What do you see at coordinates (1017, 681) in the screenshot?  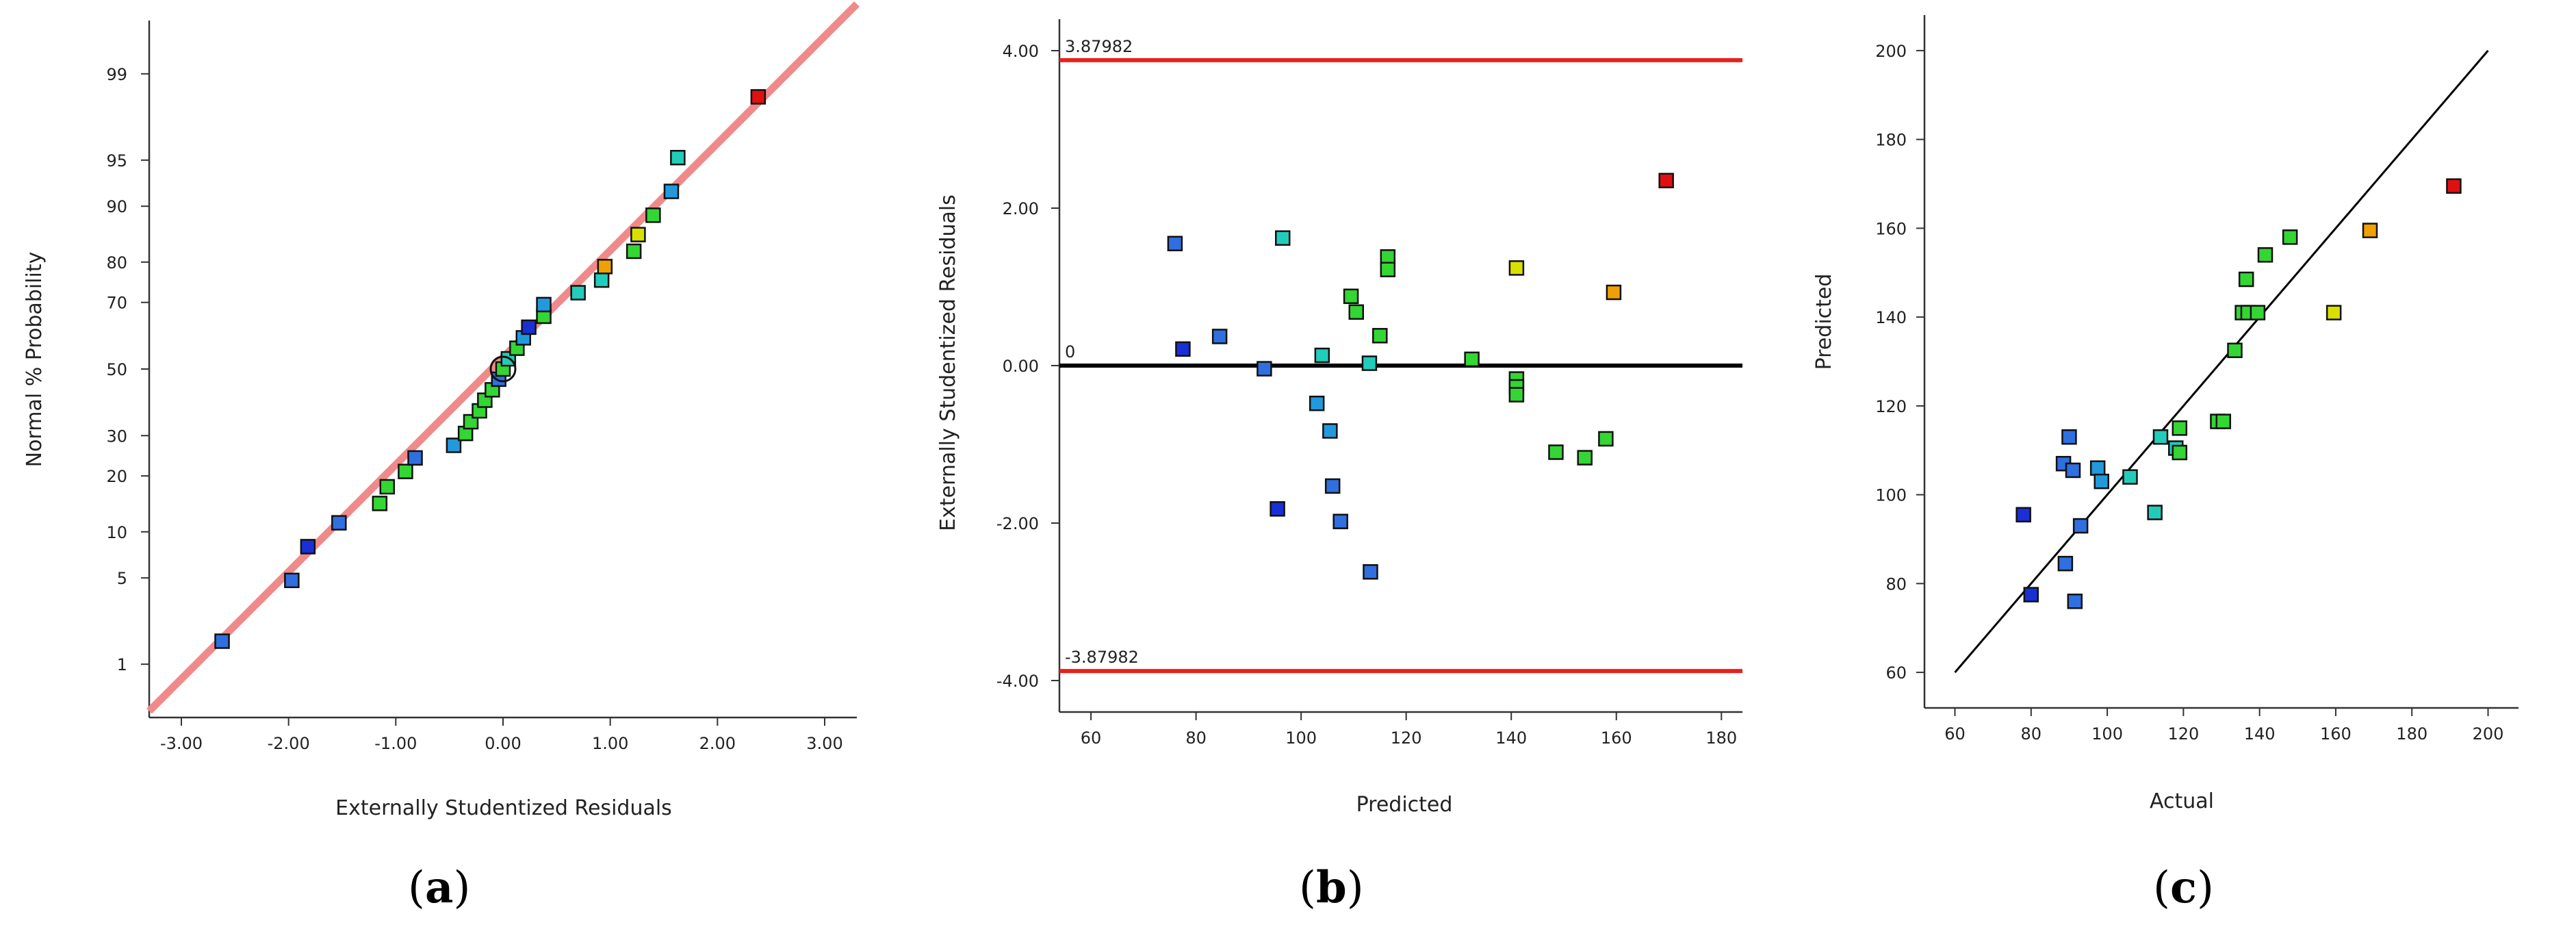 I see `panel-b-y-tick-label: -4.00` at bounding box center [1017, 681].